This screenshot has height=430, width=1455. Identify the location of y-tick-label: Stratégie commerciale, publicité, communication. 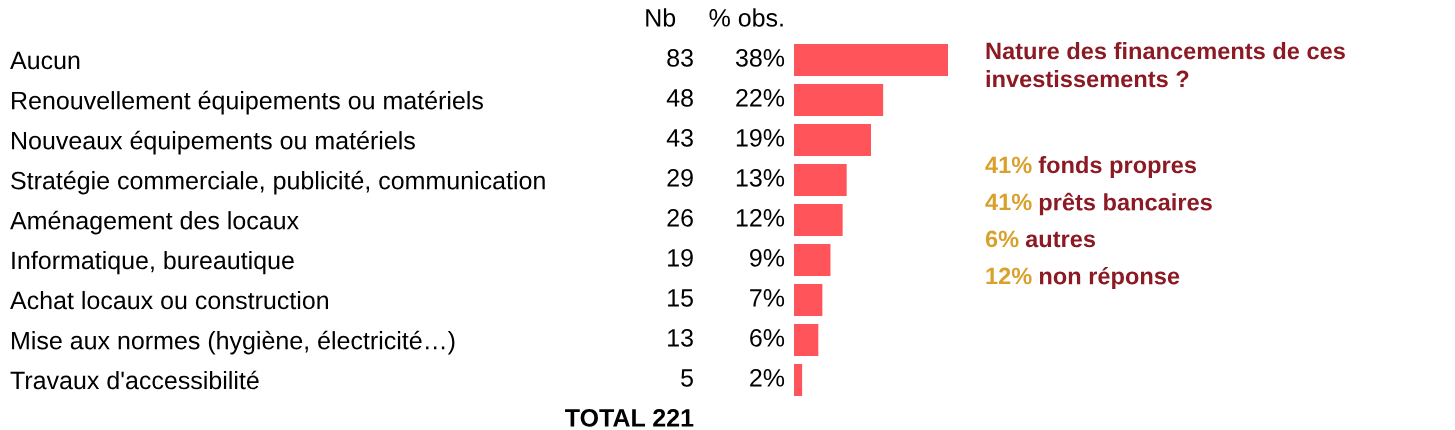
(278, 182).